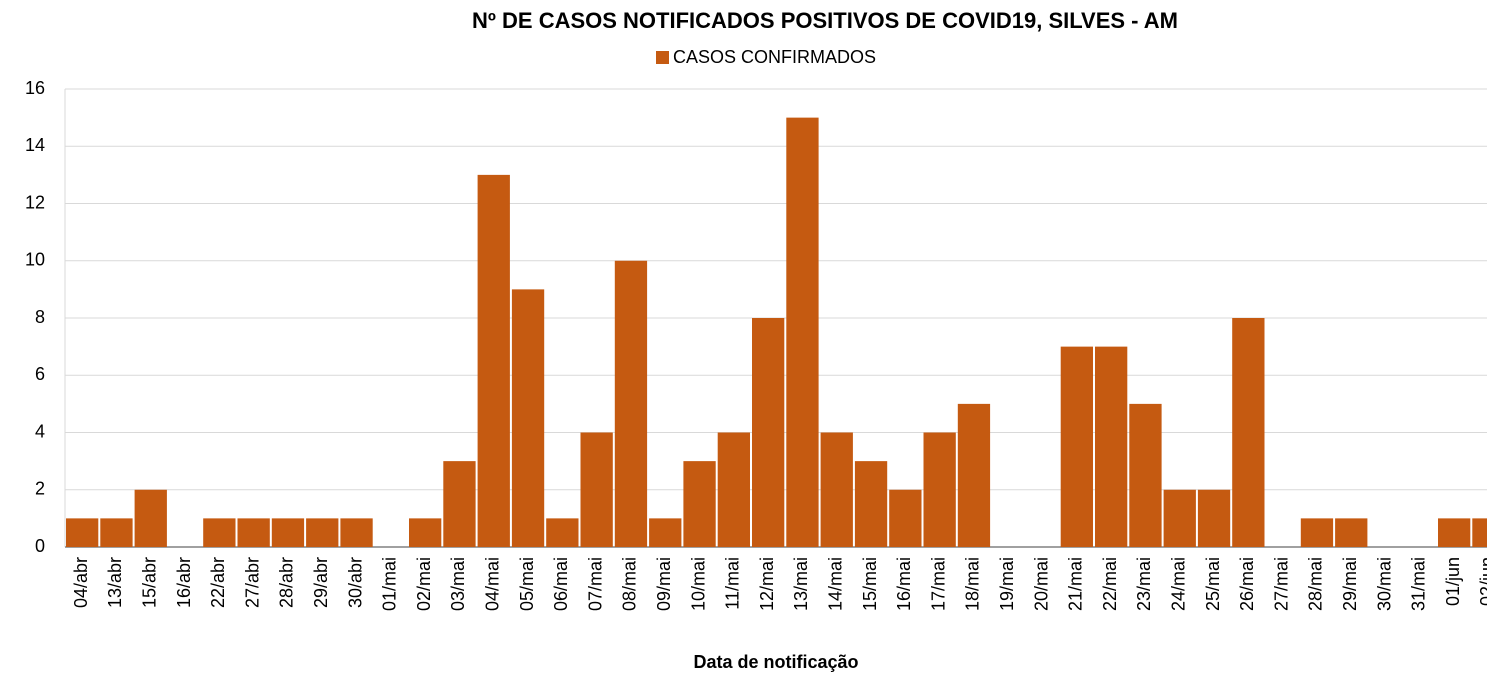 The height and width of the screenshot is (676, 1487). What do you see at coordinates (664, 584) in the screenshot?
I see `x-tick-label: 09/mai` at bounding box center [664, 584].